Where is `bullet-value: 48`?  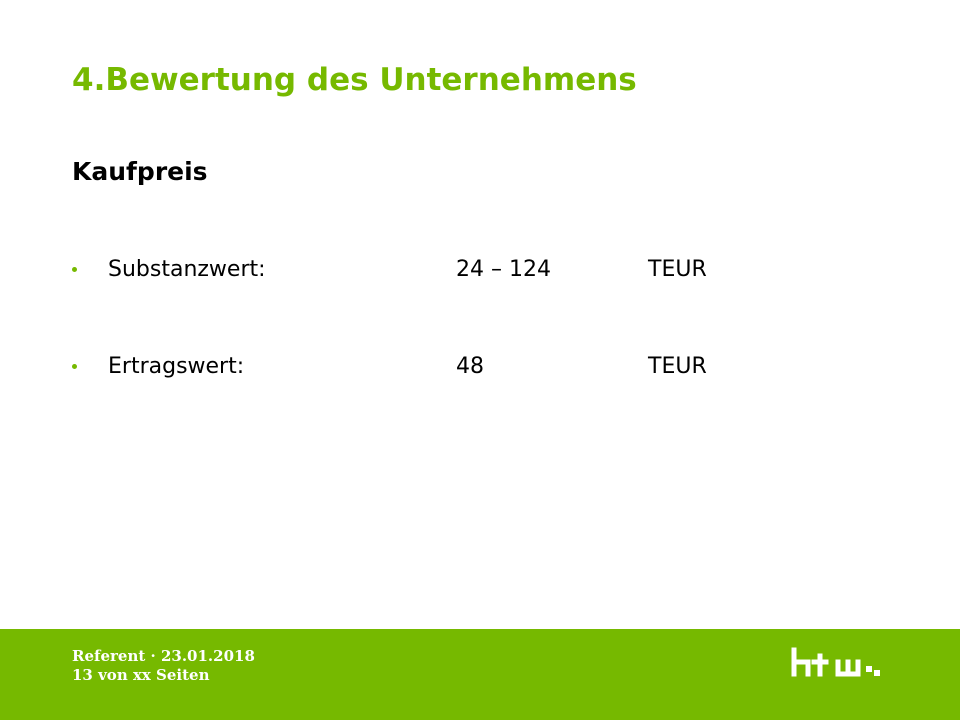
bullet-value: 48 is located at coordinates (470, 366).